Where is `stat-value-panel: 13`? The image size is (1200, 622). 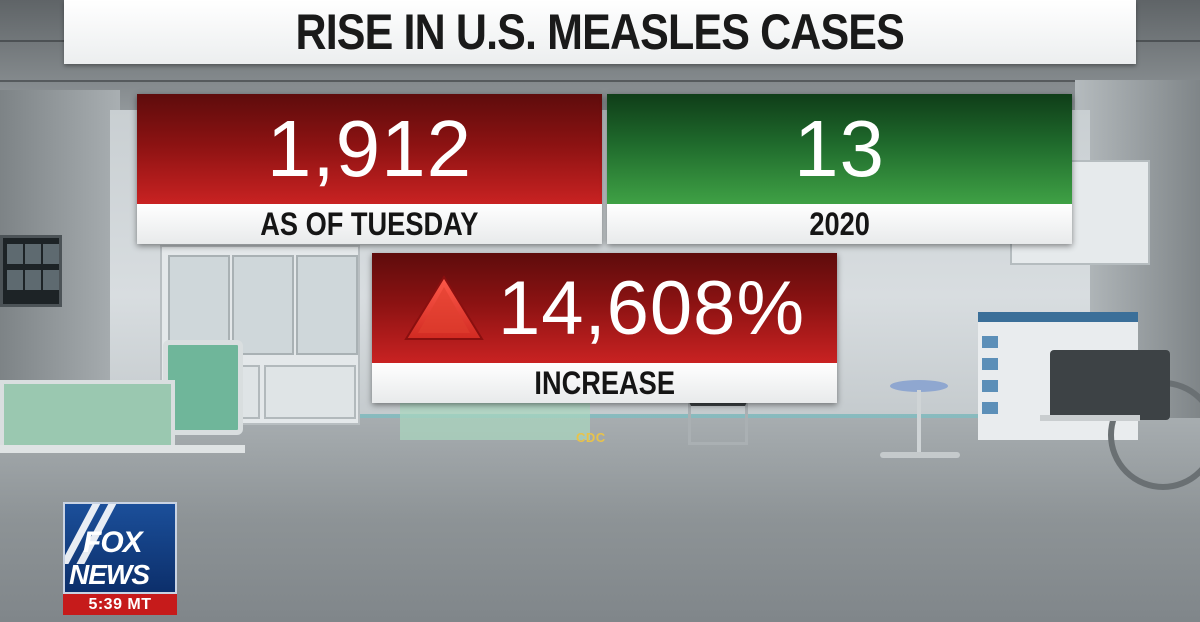 stat-value-panel: 13 is located at coordinates (839, 149).